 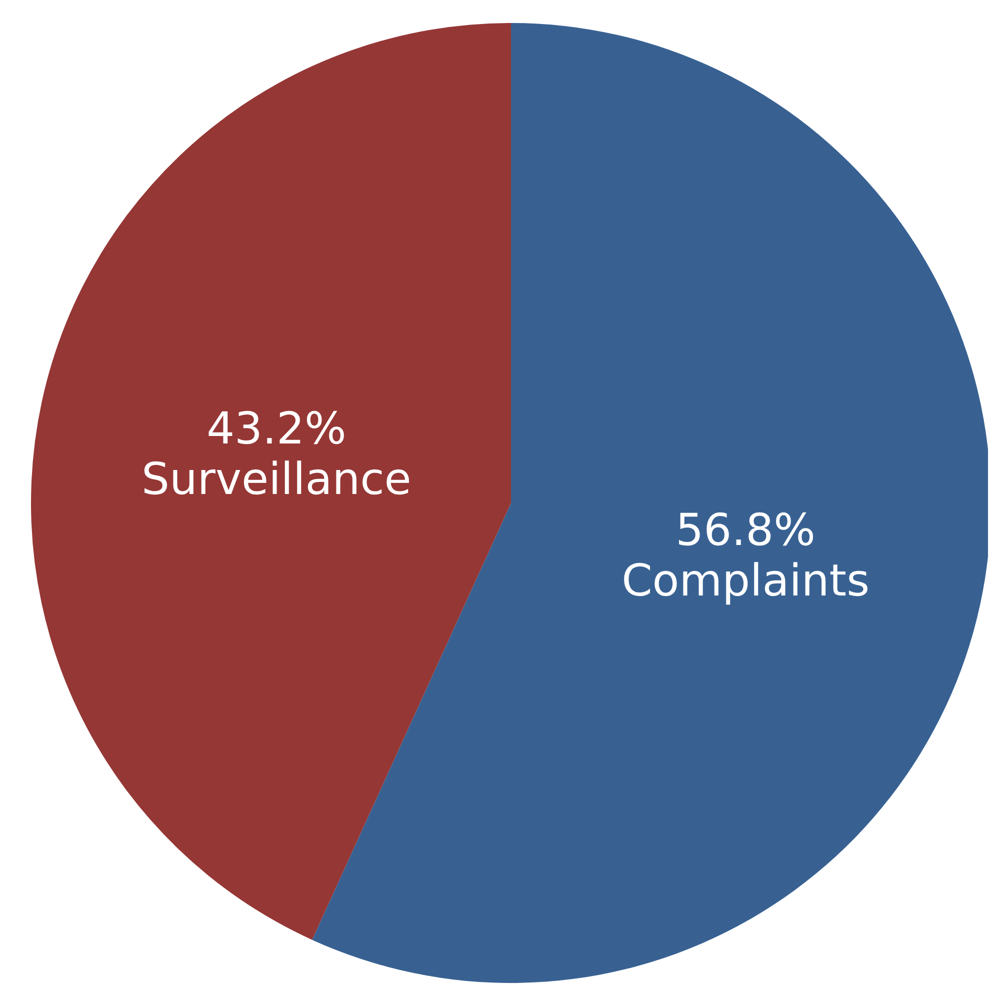 I want to click on data-label: 43.2%, so click(x=276, y=428).